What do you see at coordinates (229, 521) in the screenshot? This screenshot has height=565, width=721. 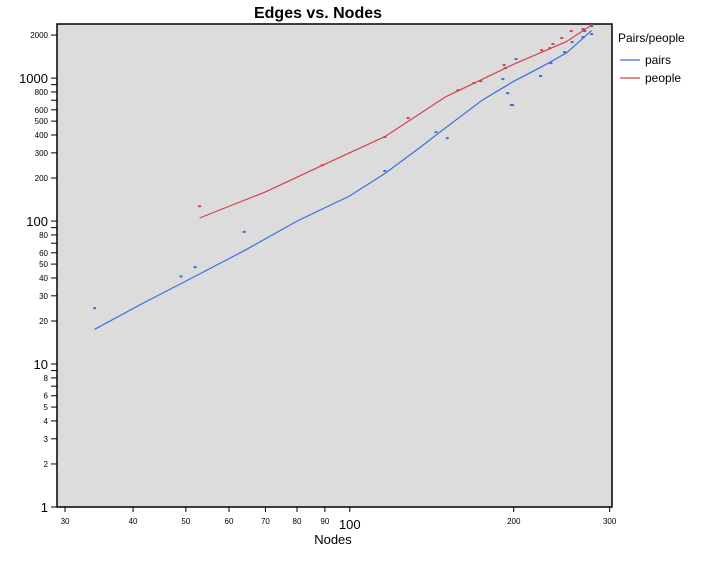 I see `x-tick-label: 60` at bounding box center [229, 521].